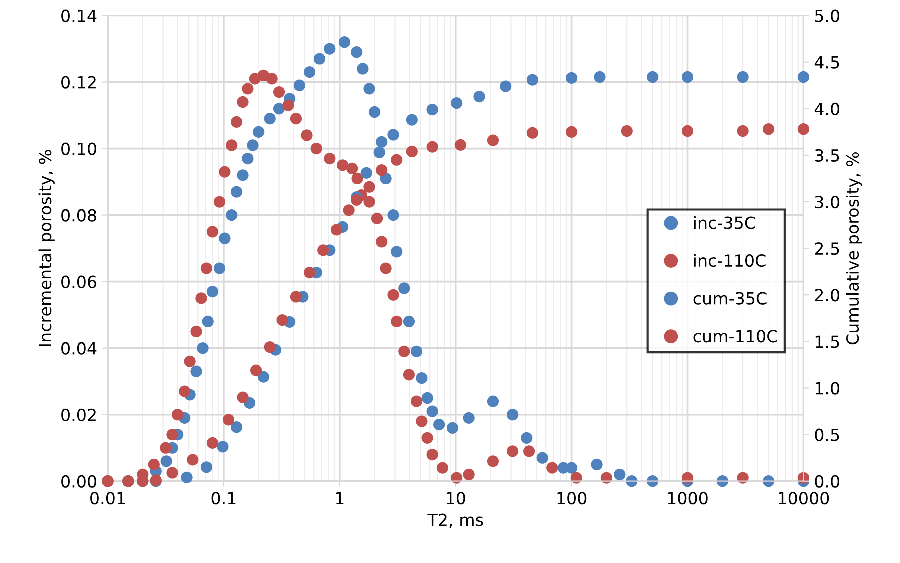  What do you see at coordinates (827, 435) in the screenshot?
I see `y2-tick-label: 0.5` at bounding box center [827, 435].